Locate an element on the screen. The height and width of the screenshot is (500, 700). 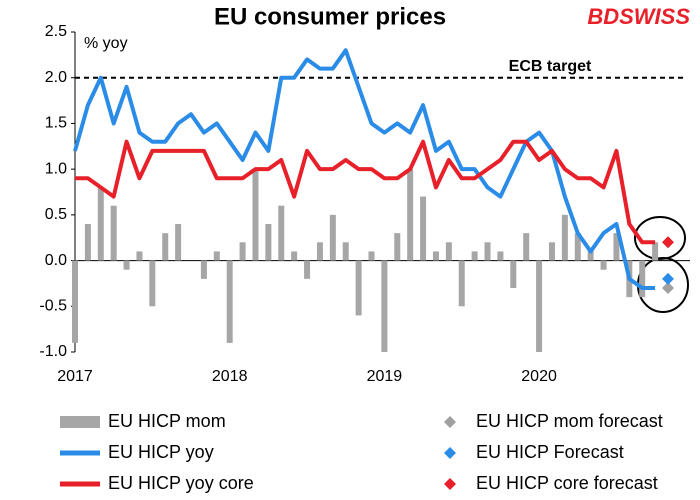
legend-label: EU HICP mom forecast is located at coordinates (569, 421).